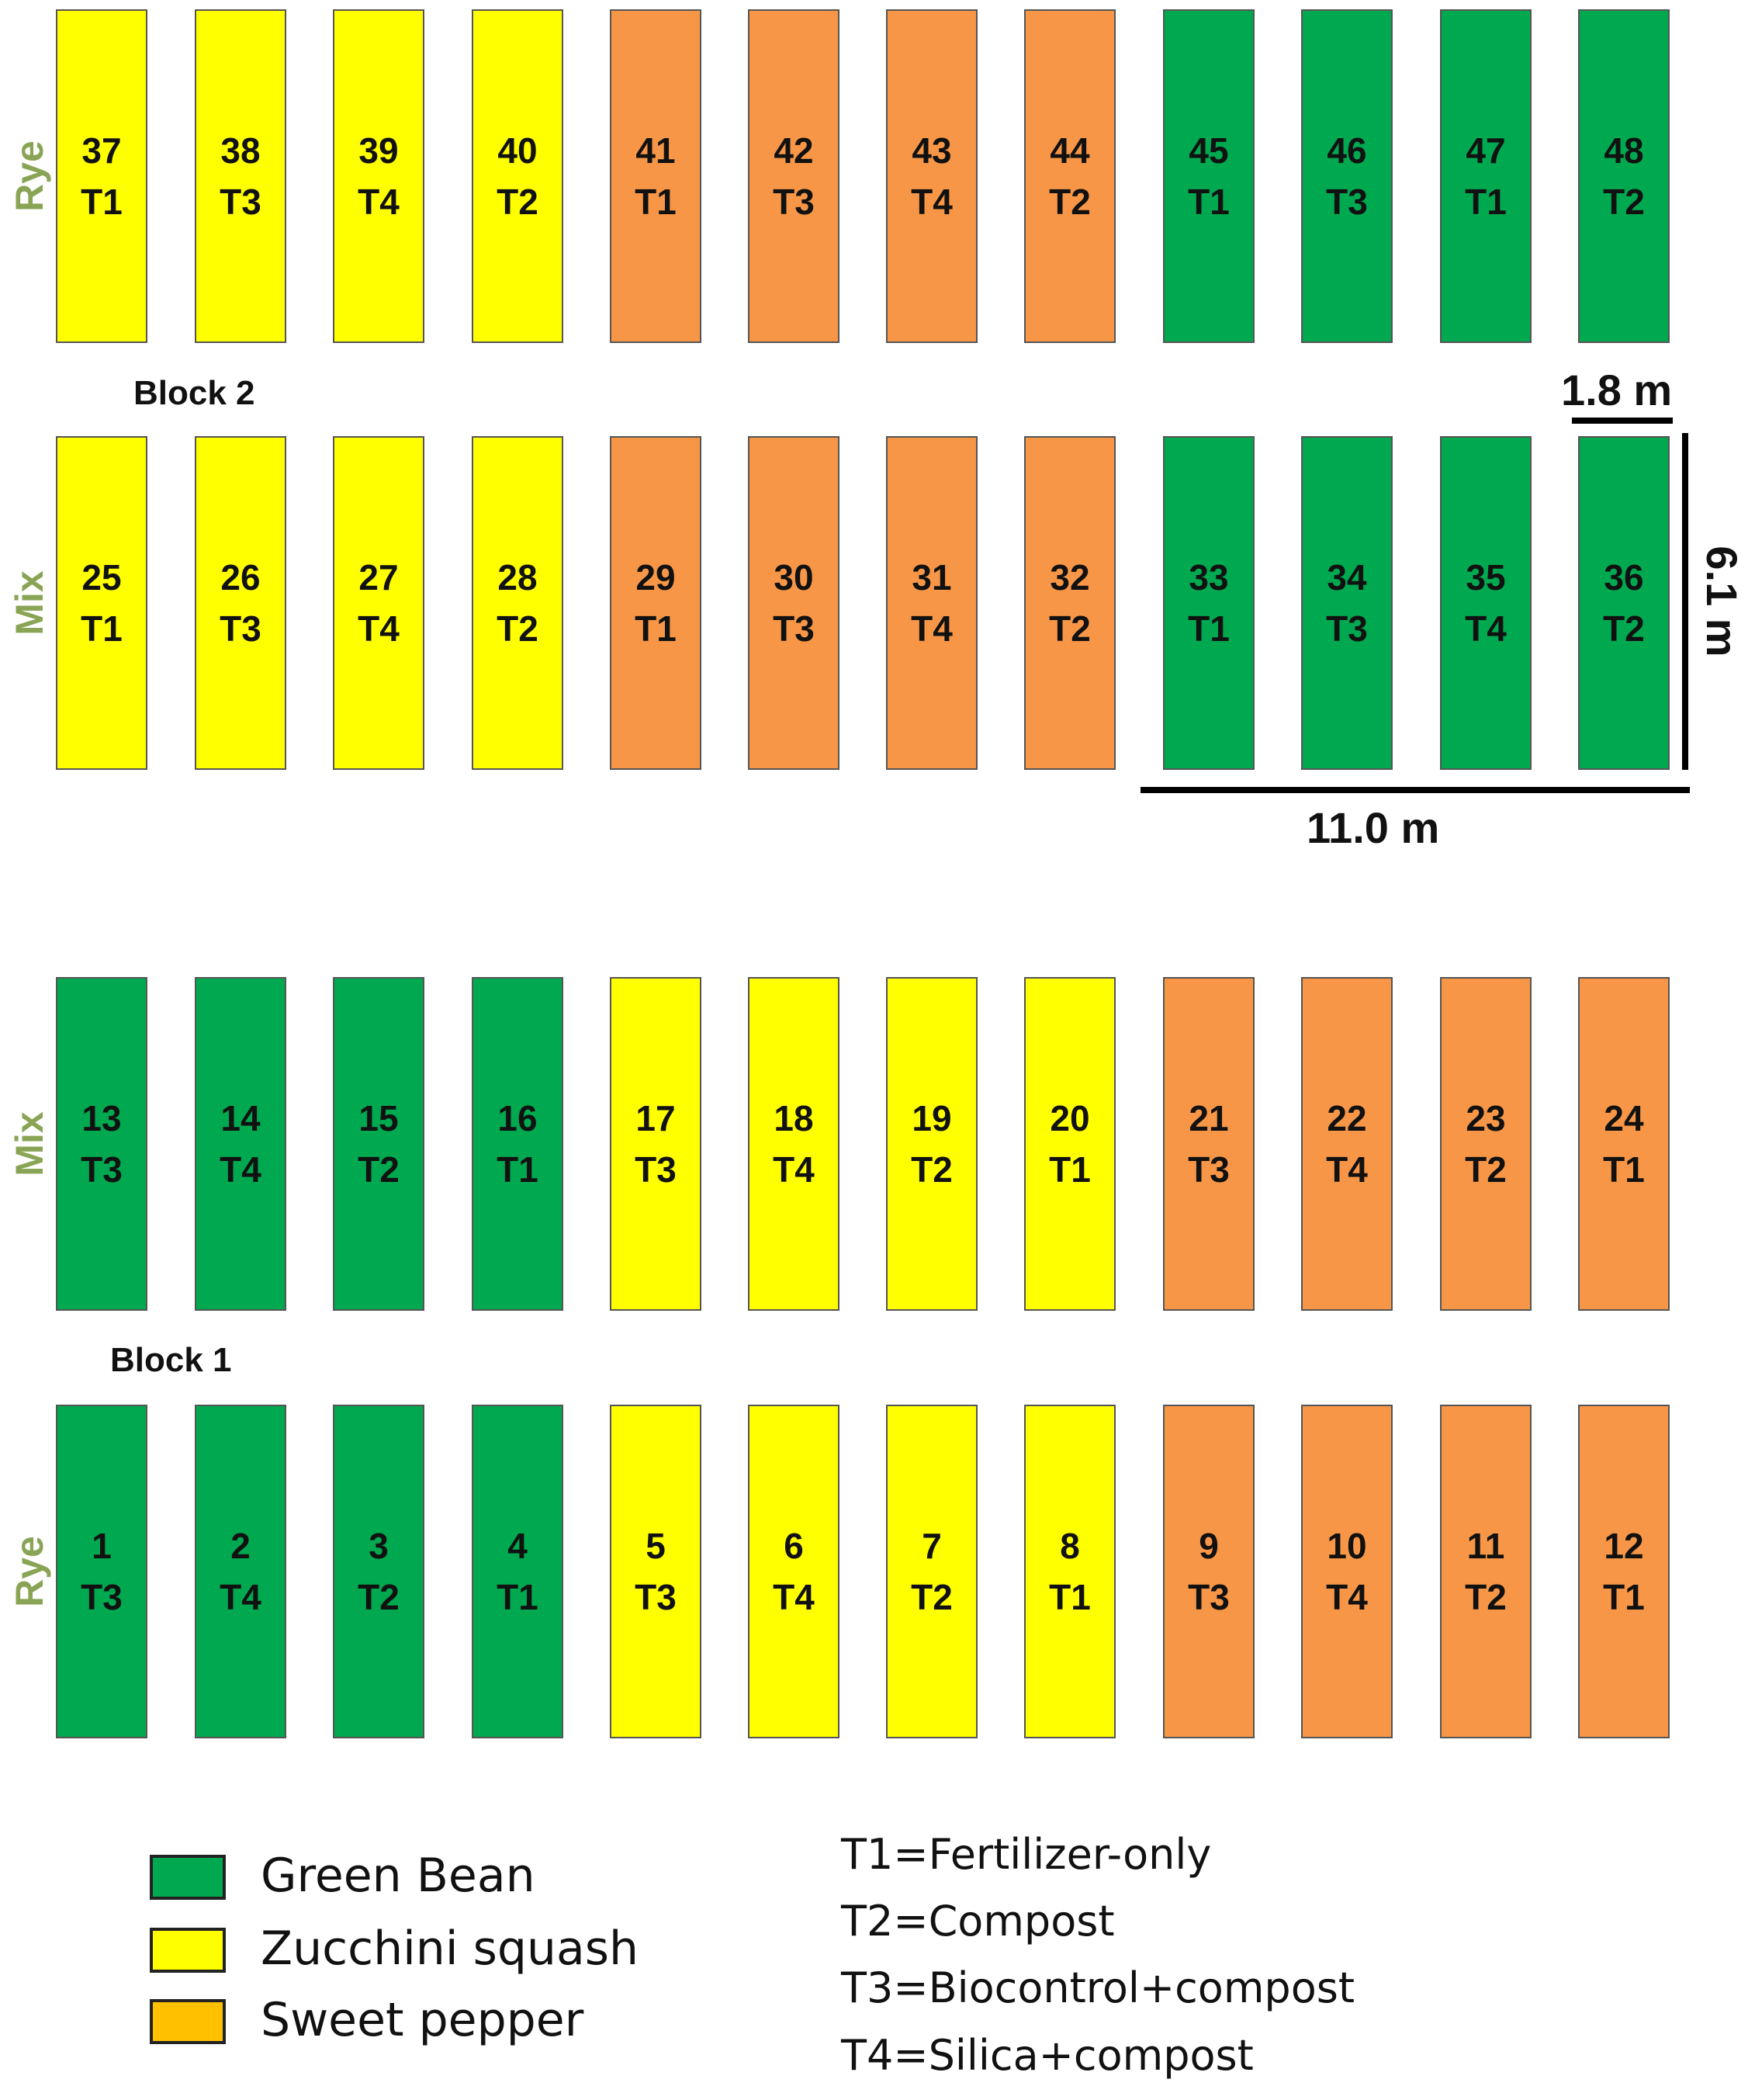  I want to click on plot-number: 32, so click(1070, 577).